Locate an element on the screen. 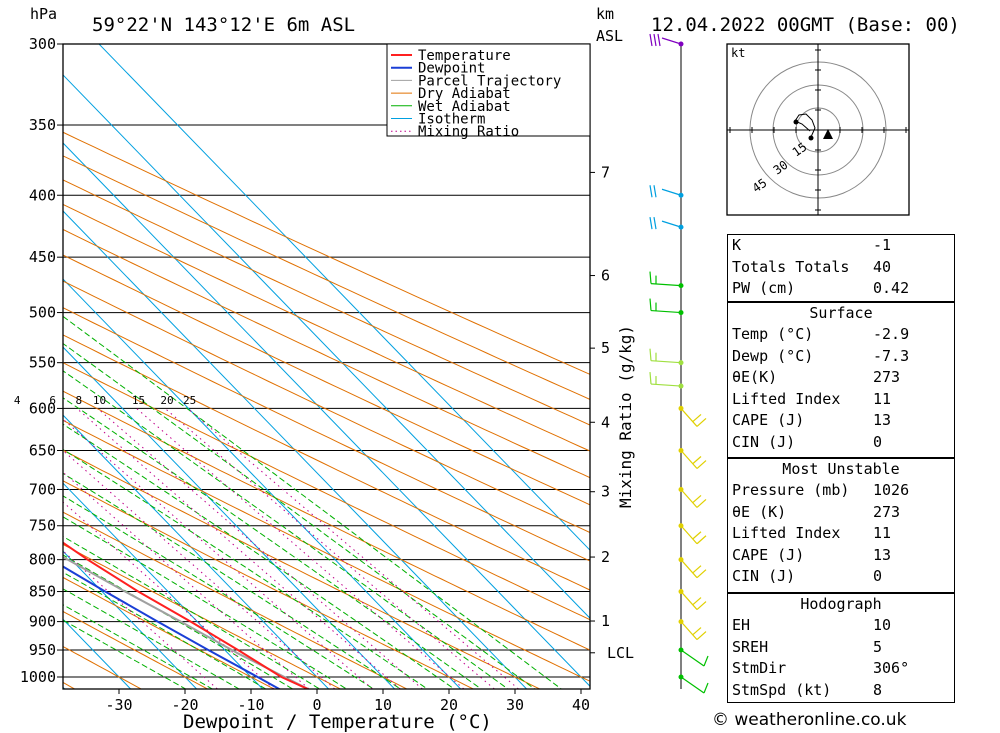 Image resolution: width=1000 pixels, height=733 pixels. mu-li-value: 11 is located at coordinates (882, 533).